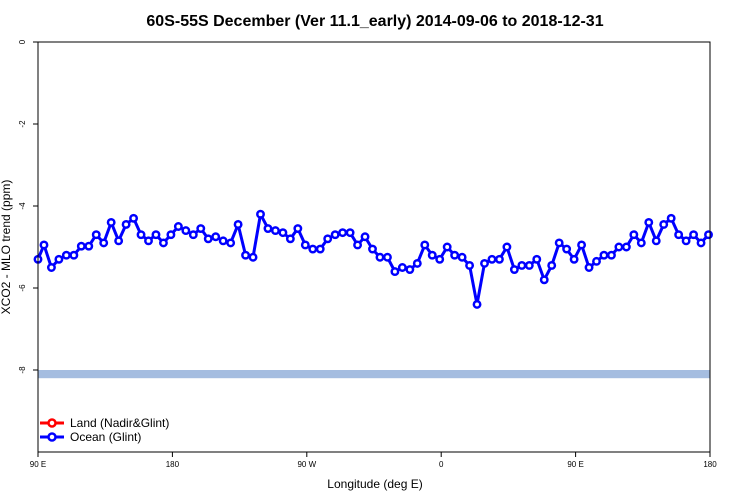  What do you see at coordinates (22, 124) in the screenshot?
I see `y-tick-label: -2` at bounding box center [22, 124].